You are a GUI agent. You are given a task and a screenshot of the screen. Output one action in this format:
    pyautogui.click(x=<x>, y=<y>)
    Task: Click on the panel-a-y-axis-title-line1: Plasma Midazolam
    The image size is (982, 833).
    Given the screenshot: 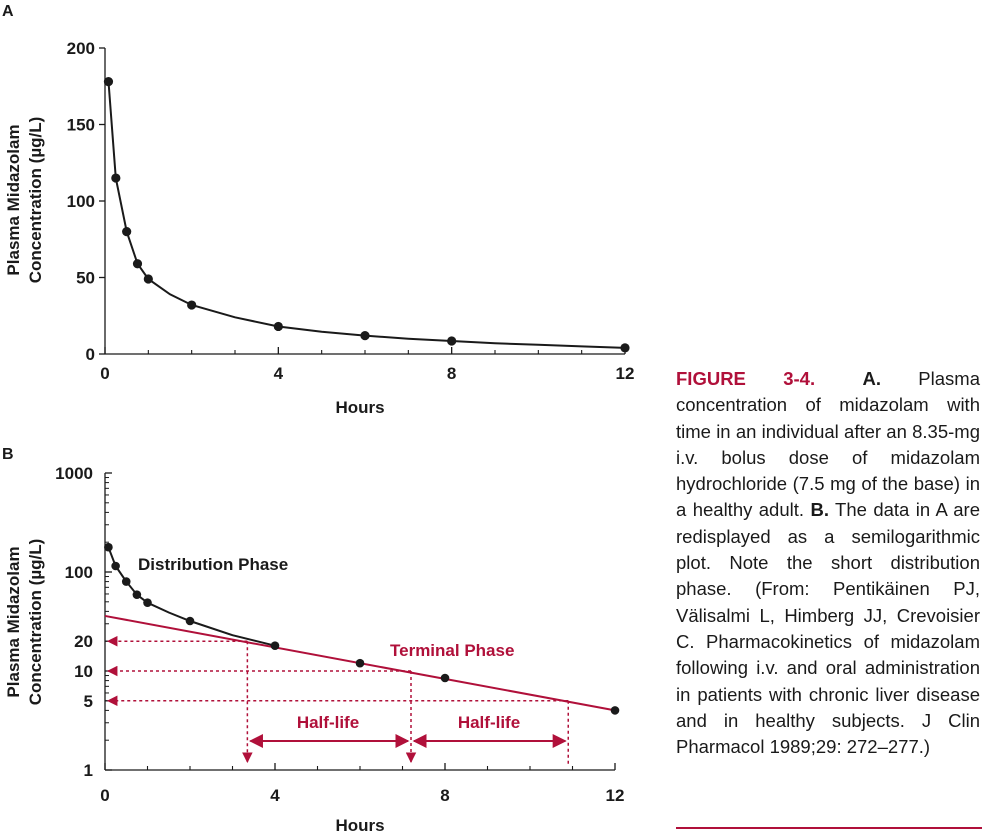 What is the action you would take?
    pyautogui.click(x=13, y=199)
    